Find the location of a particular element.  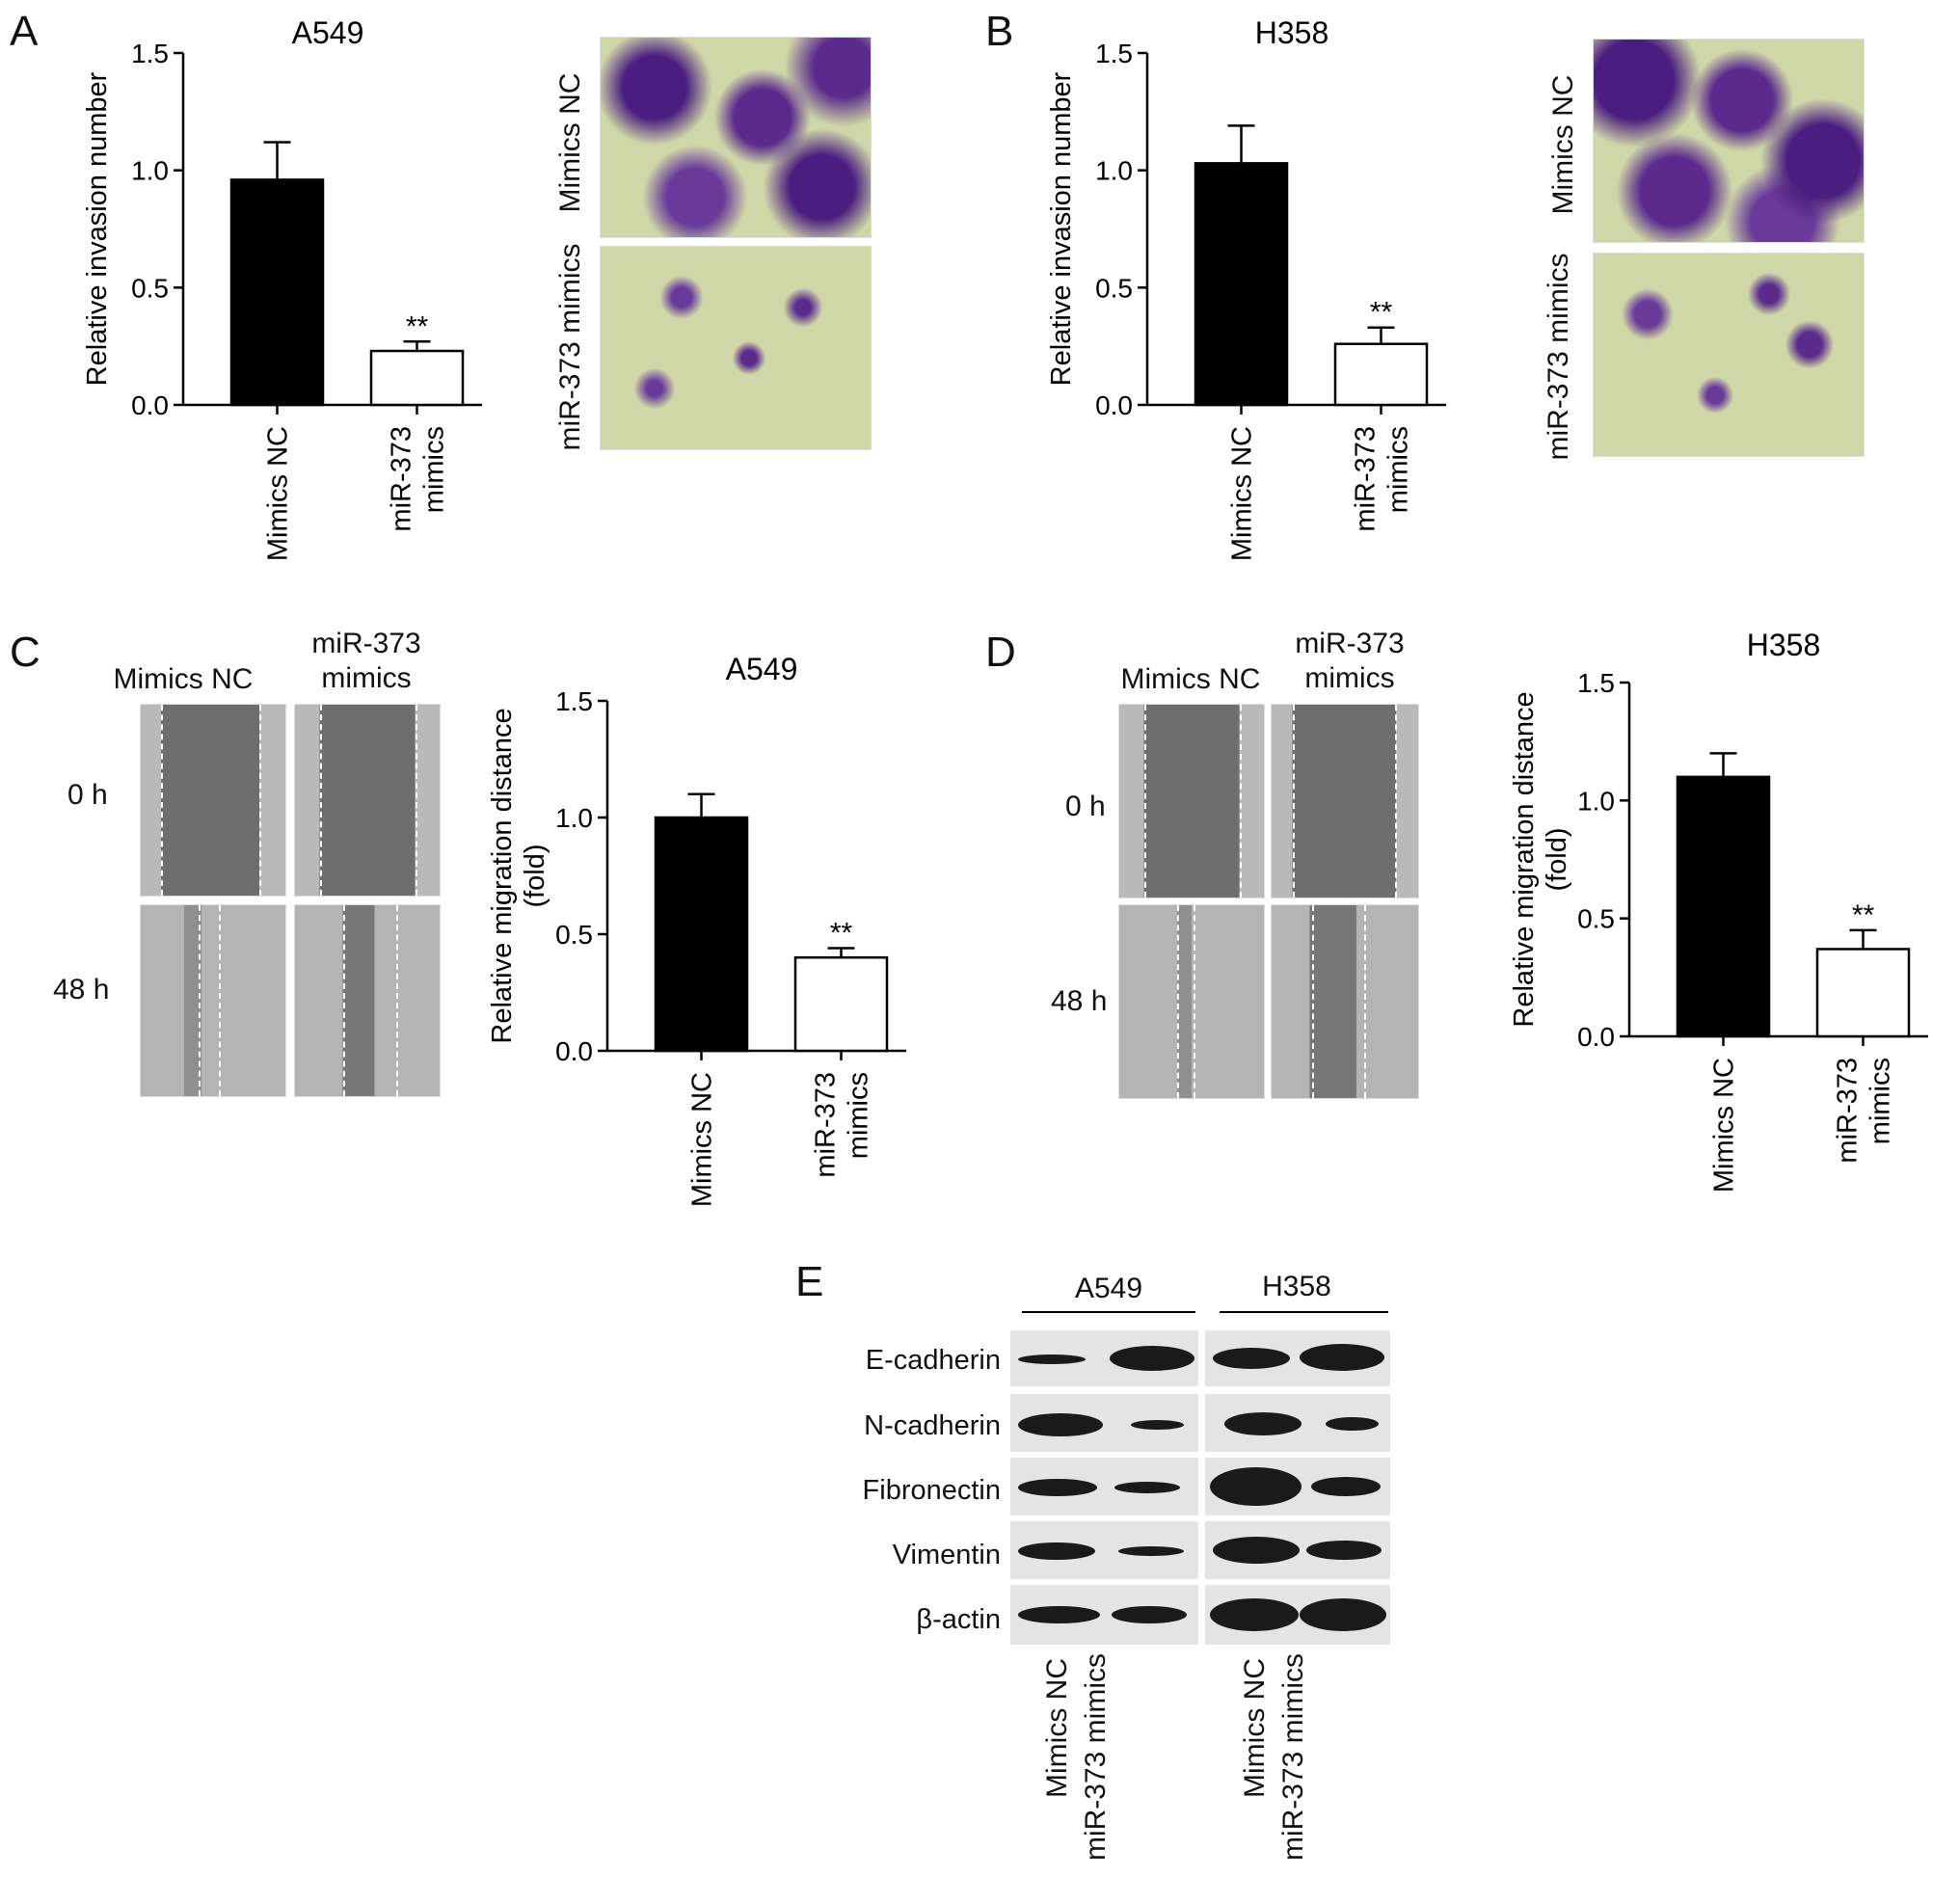

invasion-image-b-mimics is located at coordinates (1729, 355).